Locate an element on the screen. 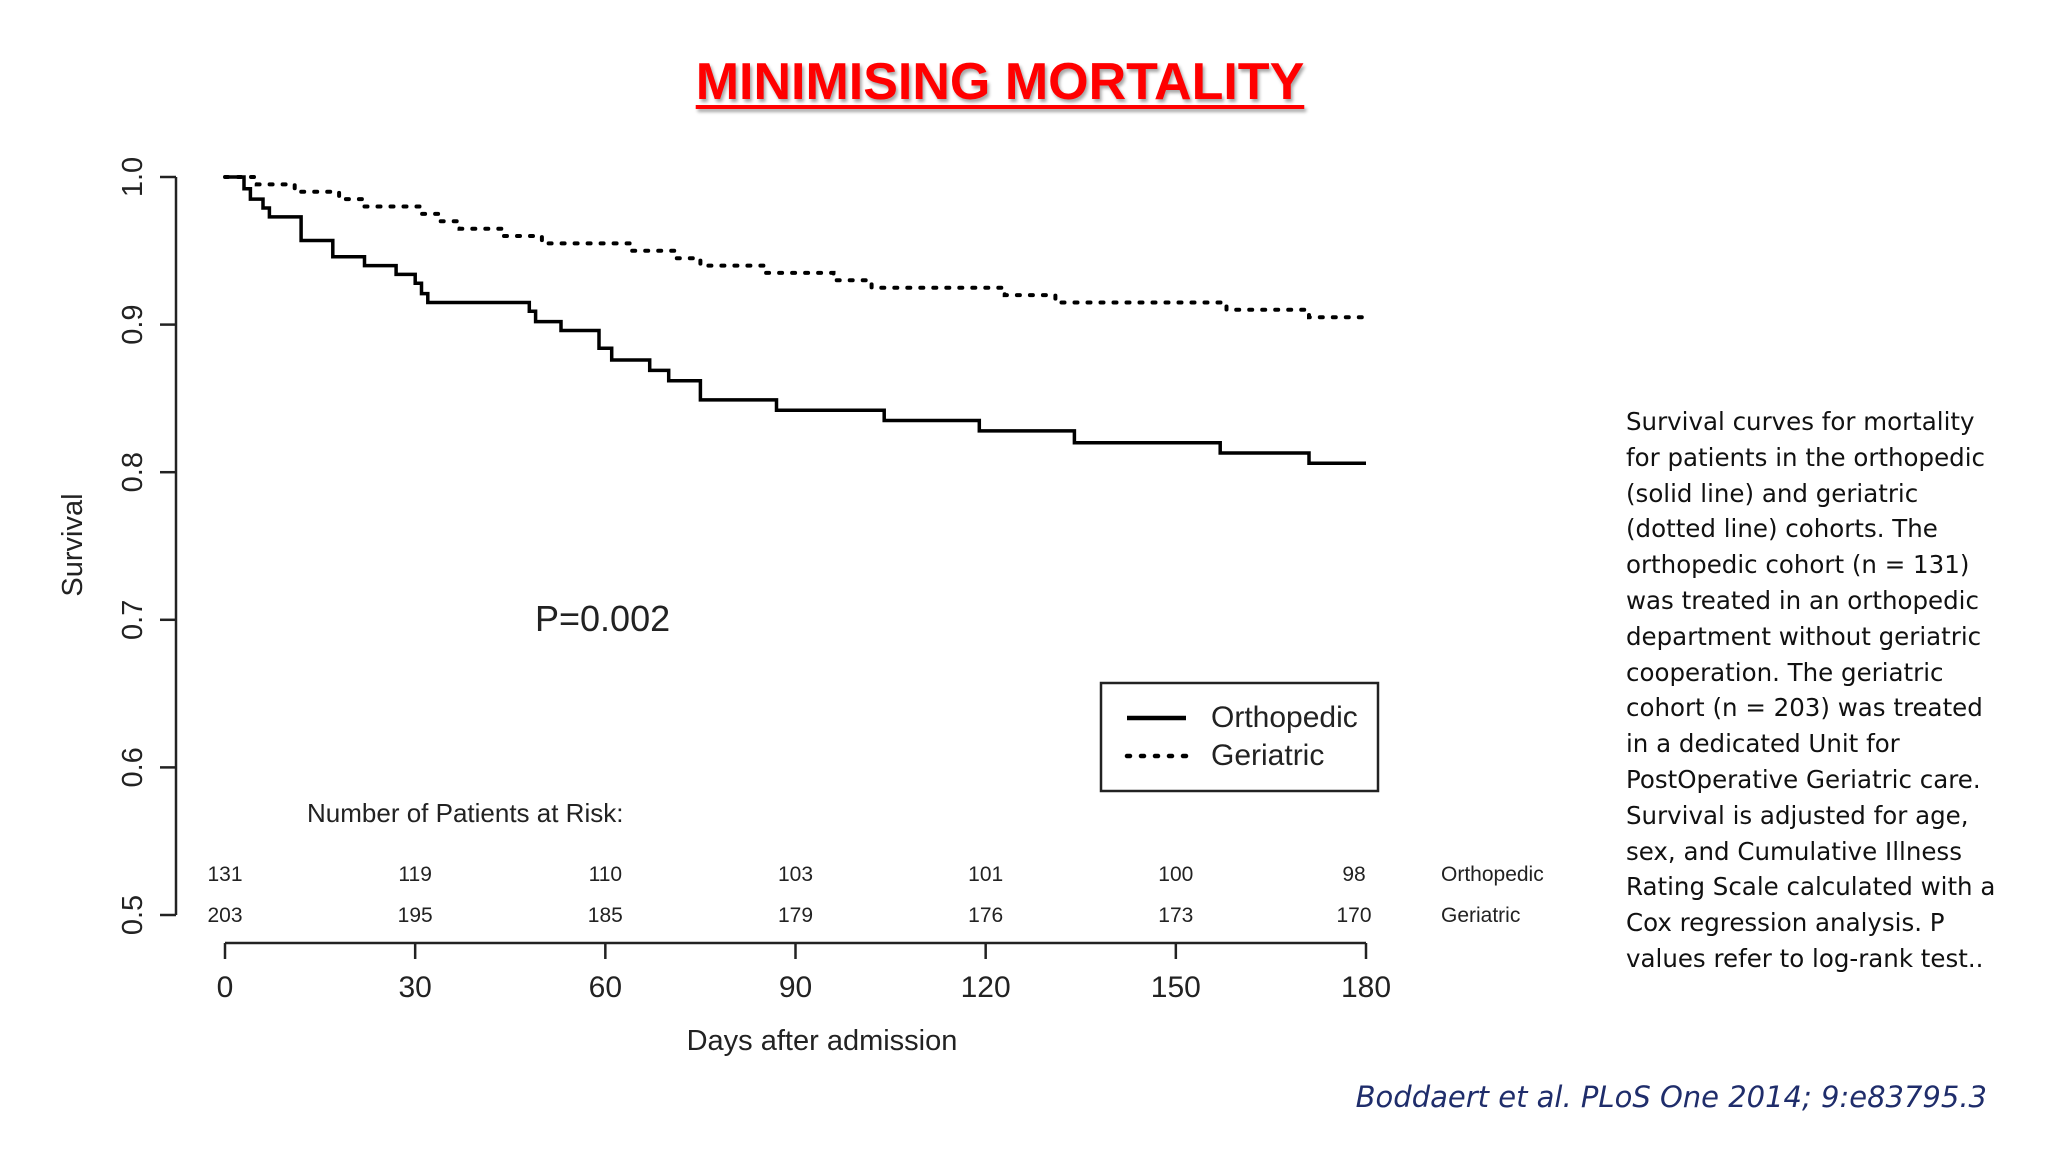  series-line-geriatric is located at coordinates (795, 247).